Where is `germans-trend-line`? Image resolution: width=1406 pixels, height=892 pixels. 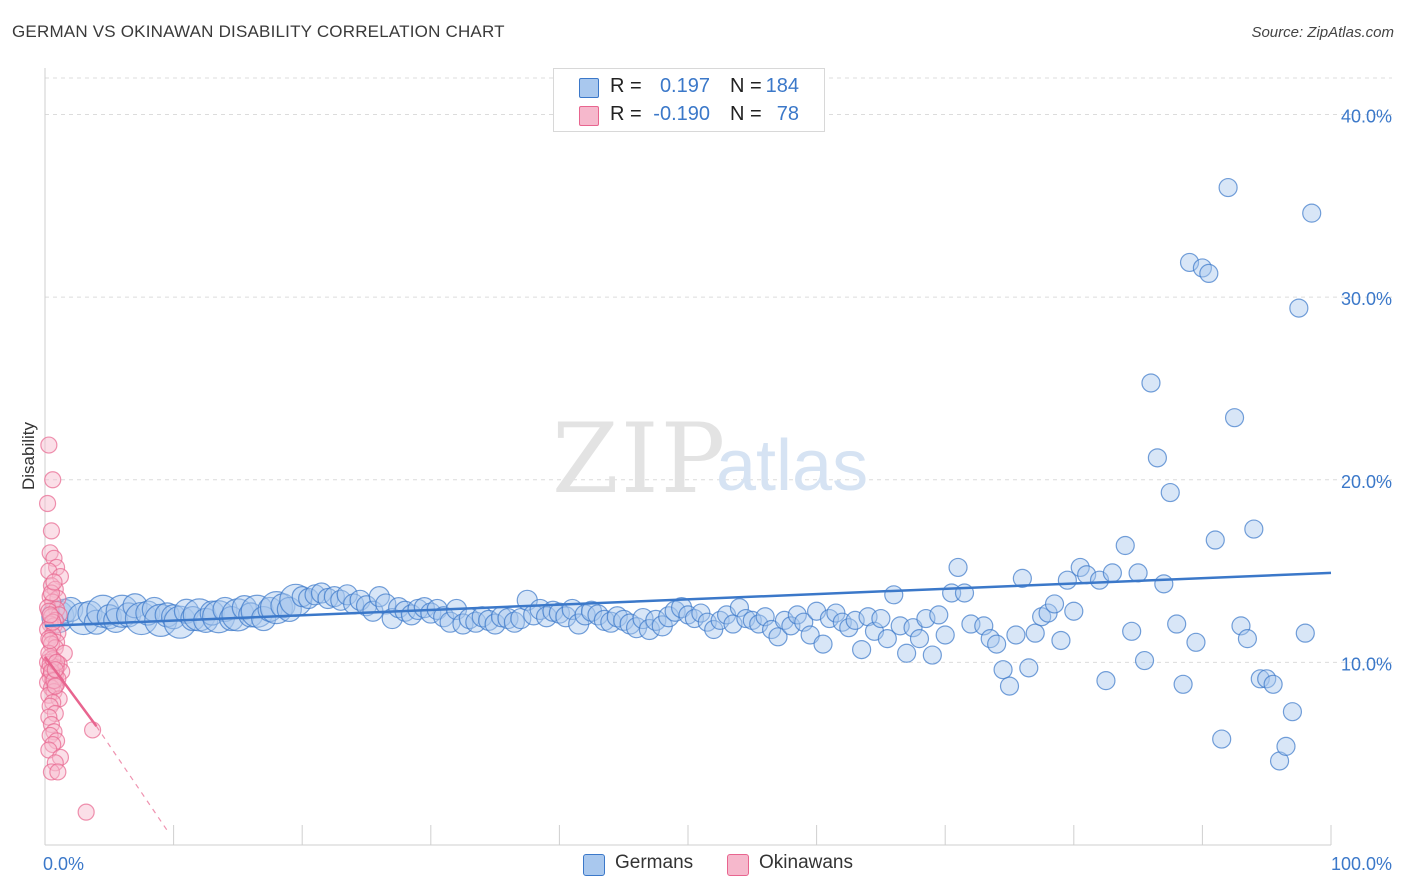
germans-trend-line is located at coordinates (688, 599).